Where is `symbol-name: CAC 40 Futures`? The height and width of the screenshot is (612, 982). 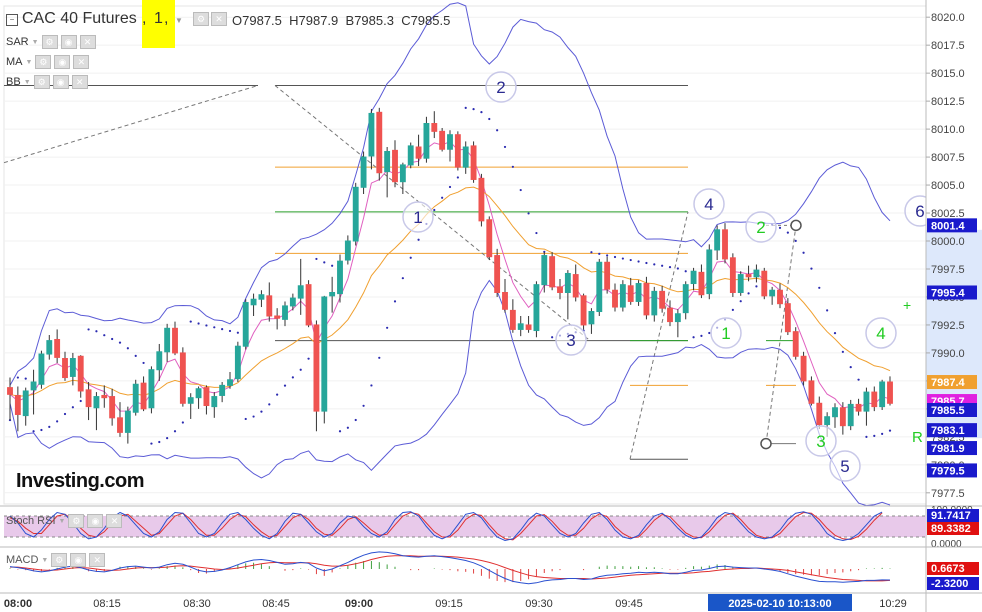
symbol-name: CAC 40 Futures is located at coordinates (79, 18).